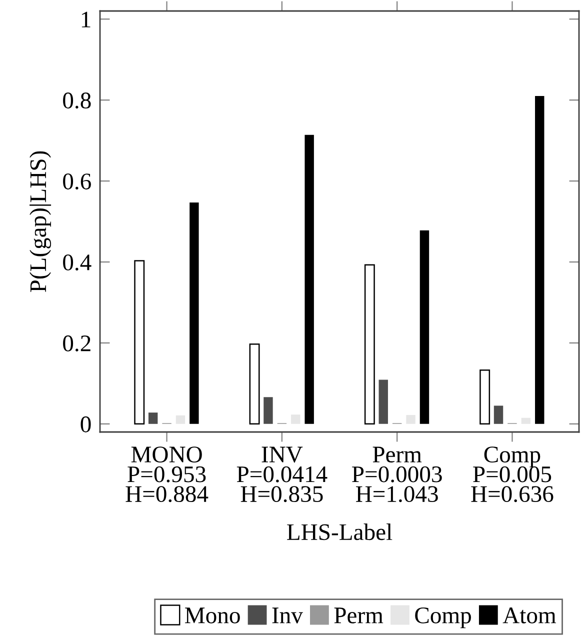  I want to click on x-tick-label: Comp P=0.005 H=0.636, so click(512, 474).